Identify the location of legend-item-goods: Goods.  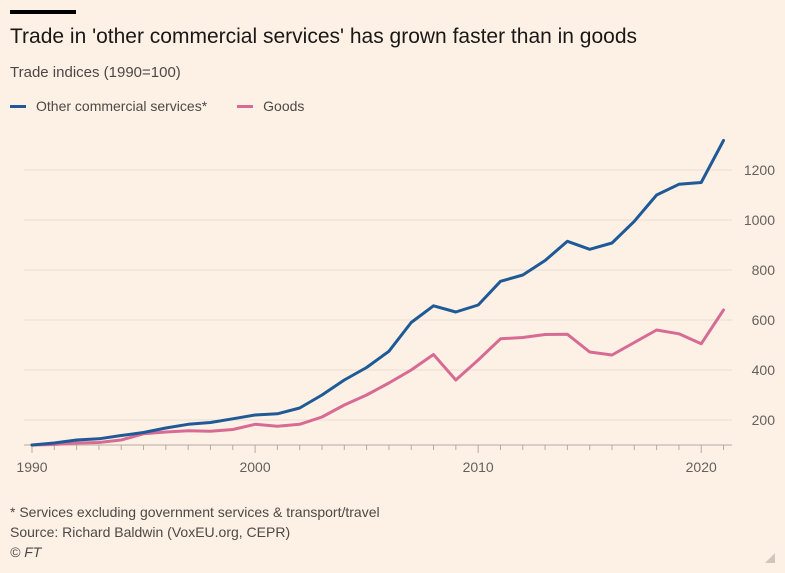
(270, 106).